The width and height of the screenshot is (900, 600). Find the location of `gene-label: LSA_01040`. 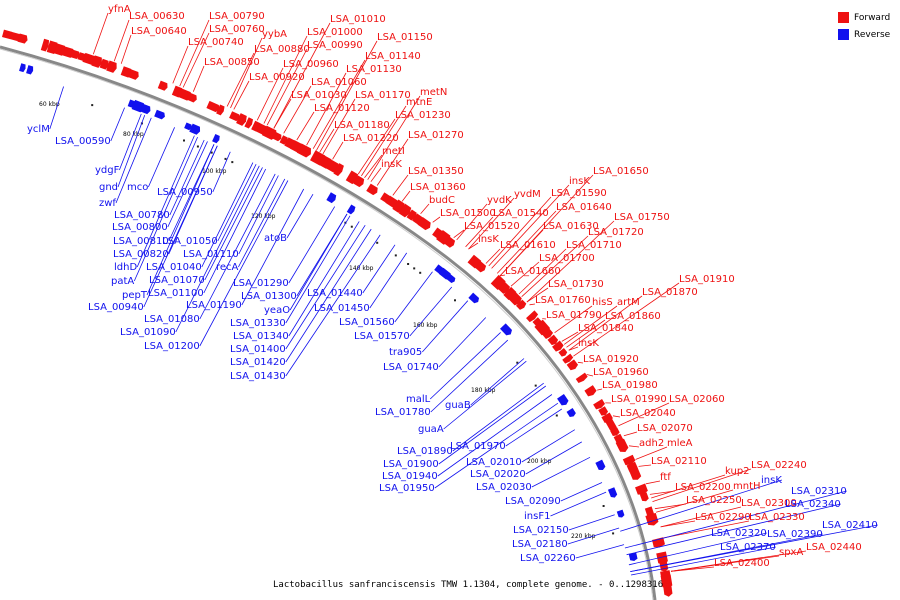

gene-label: LSA_01040 is located at coordinates (174, 267).